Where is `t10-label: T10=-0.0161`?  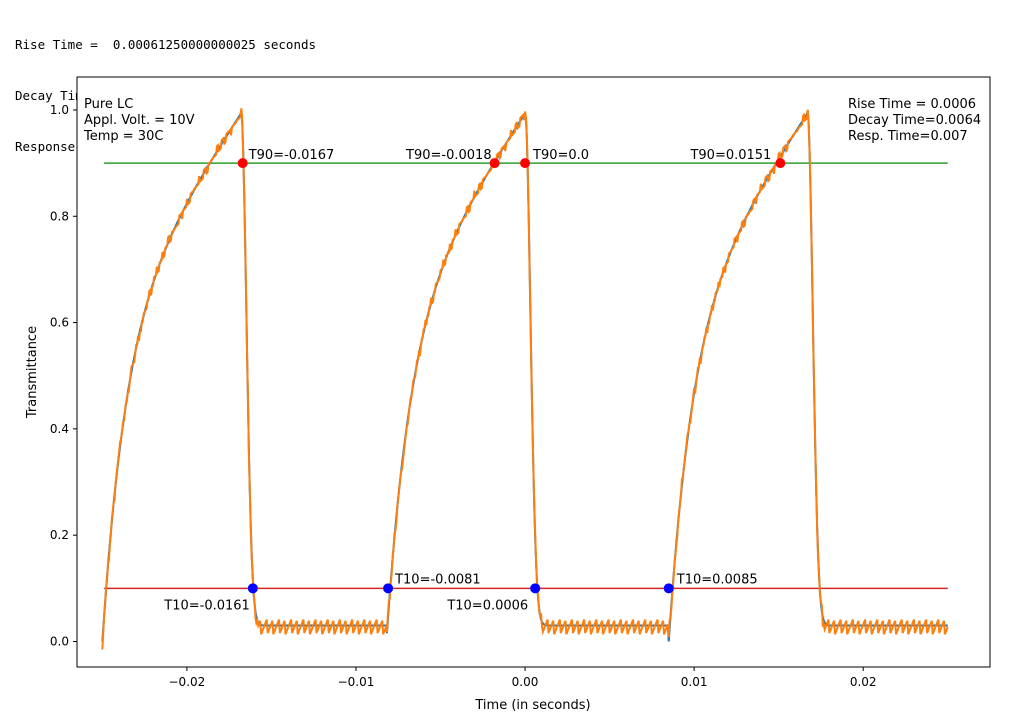
t10-label: T10=-0.0161 is located at coordinates (206, 605).